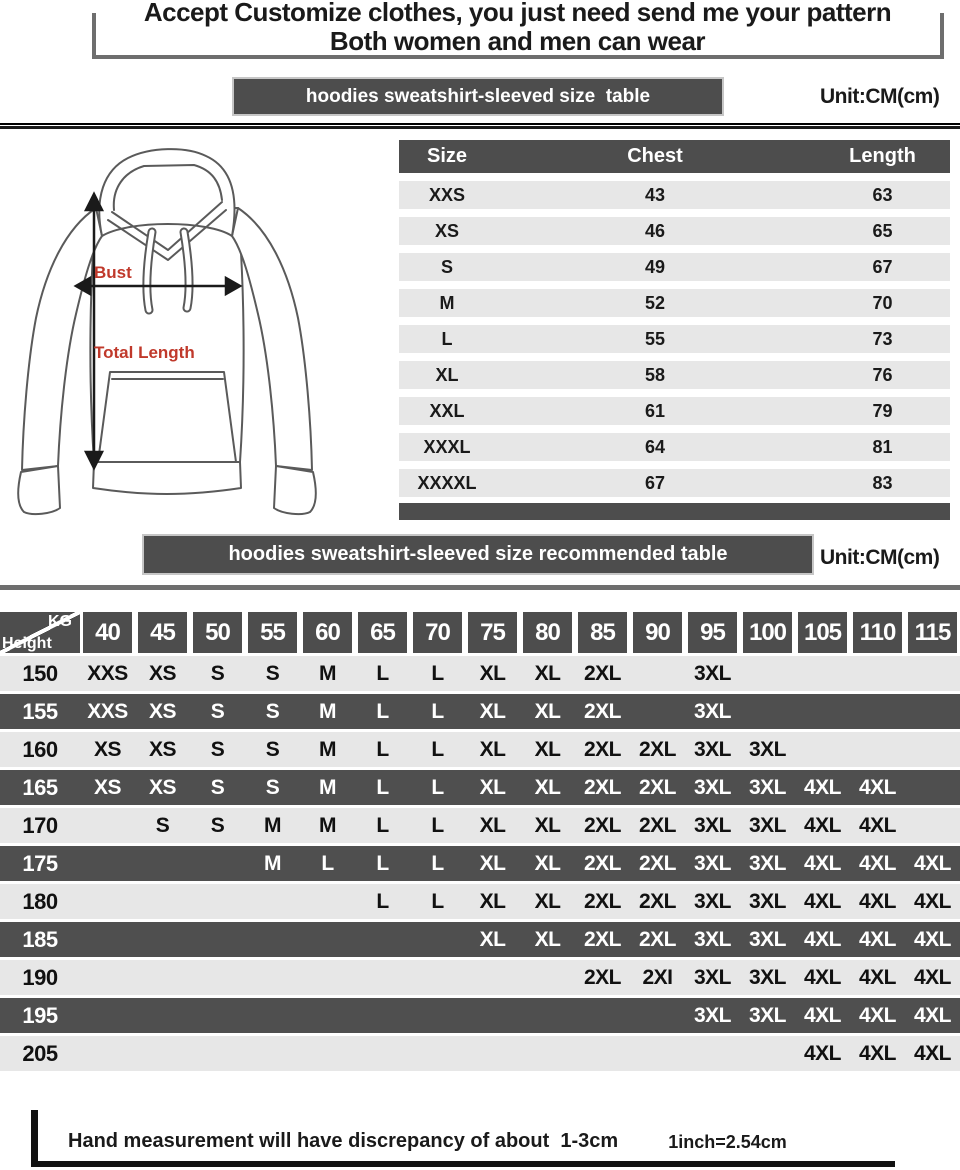 The height and width of the screenshot is (1170, 960). What do you see at coordinates (655, 375) in the screenshot?
I see `chest-cell: 58` at bounding box center [655, 375].